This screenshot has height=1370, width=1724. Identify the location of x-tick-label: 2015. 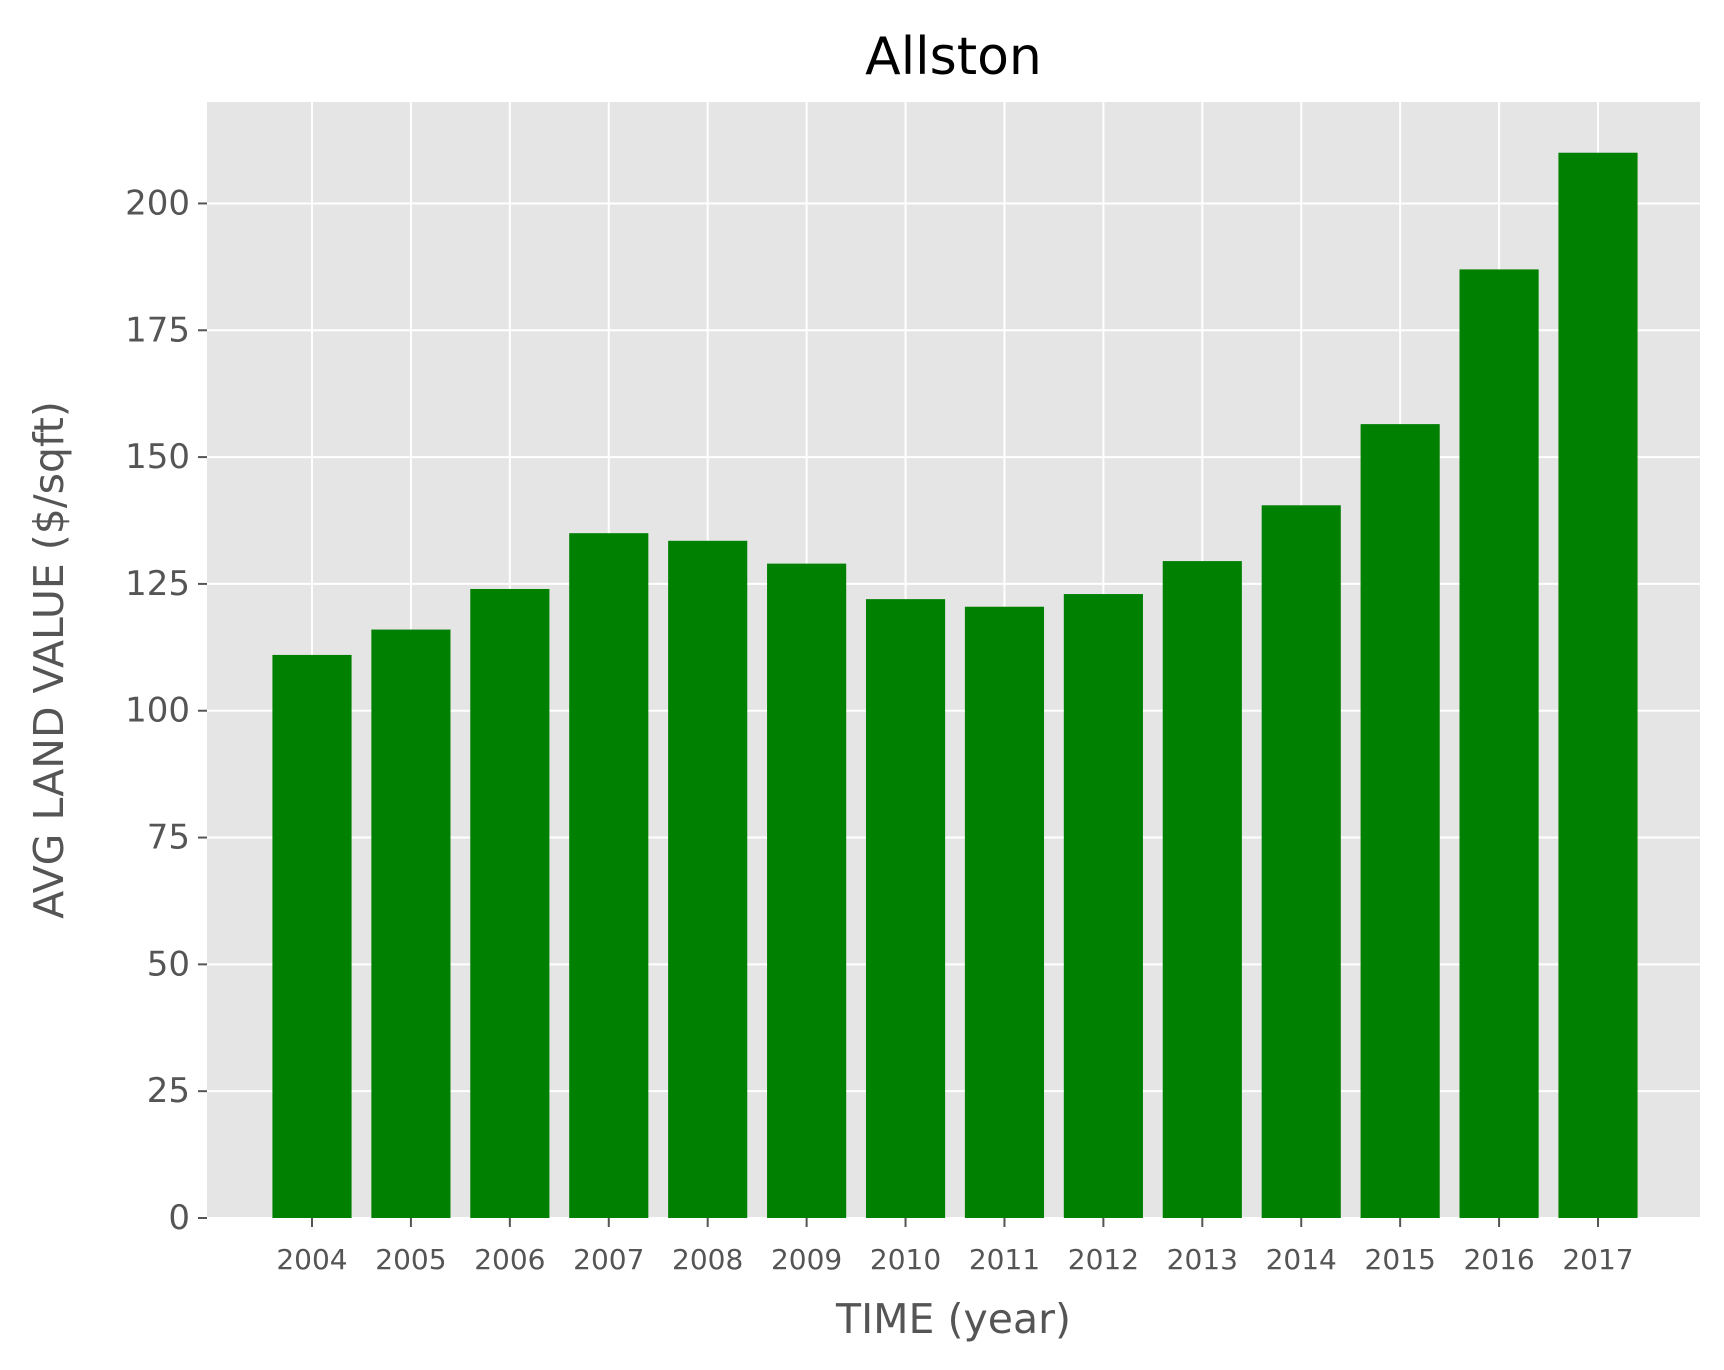
(1400, 1259).